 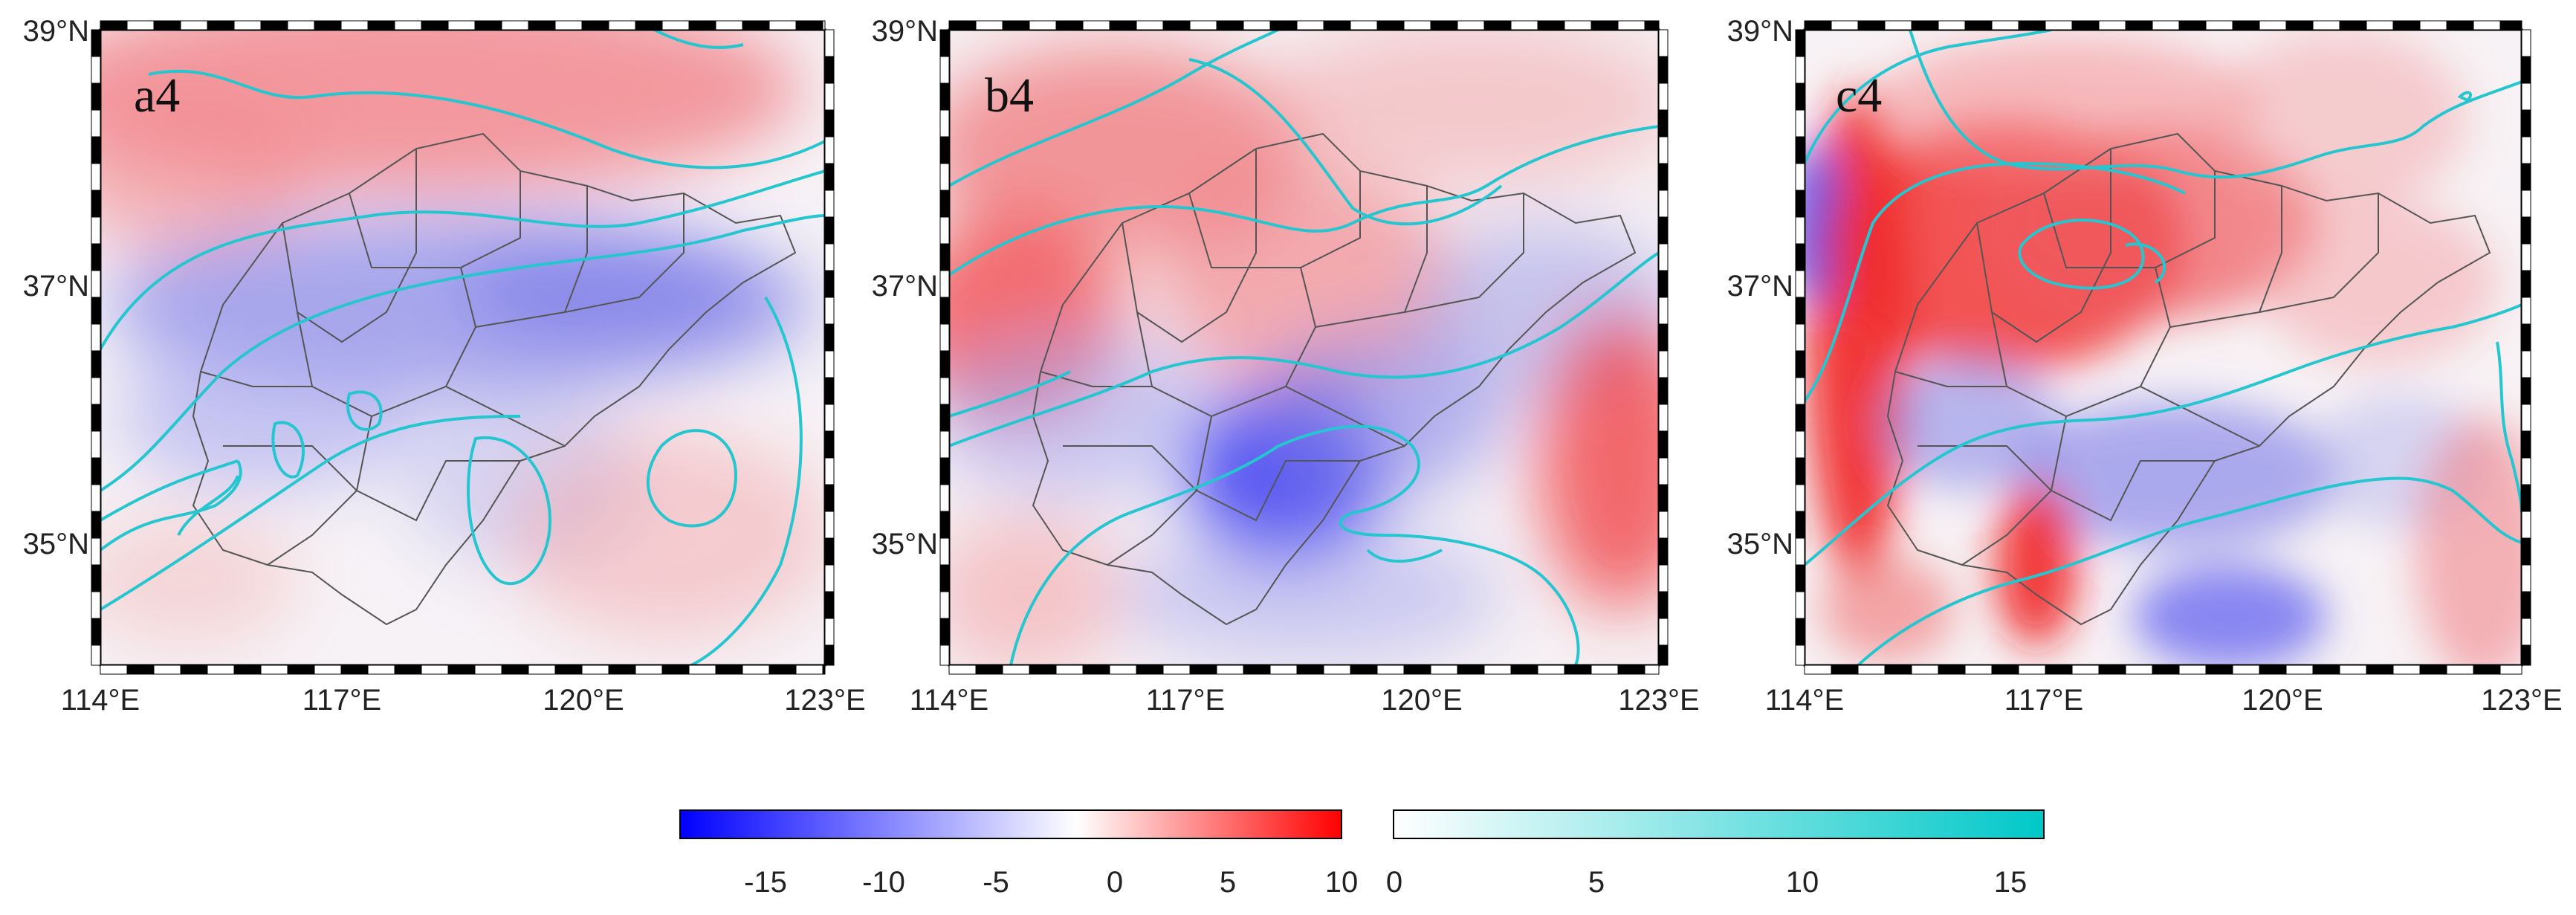 I want to click on lat-label-37n: 37°N, so click(x=56, y=287).